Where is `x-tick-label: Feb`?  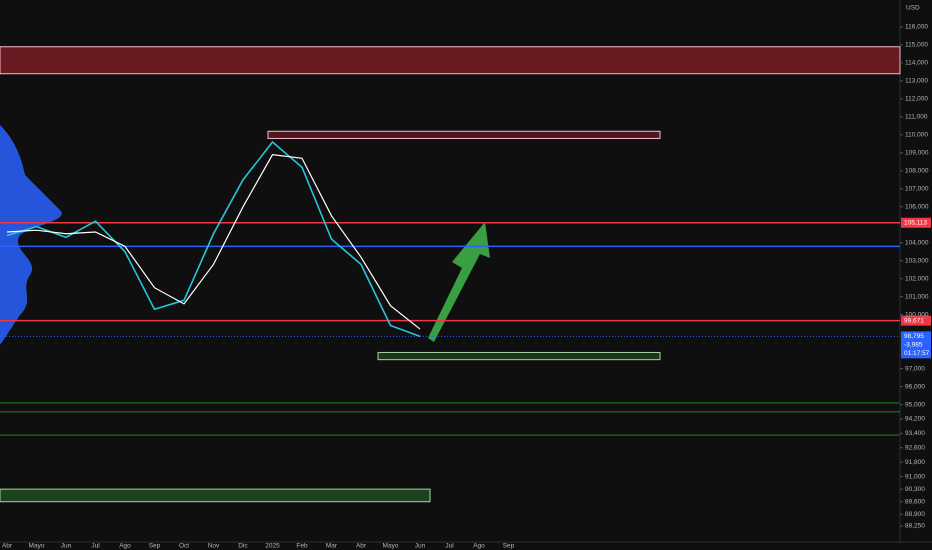
x-tick-label: Feb is located at coordinates (302, 546).